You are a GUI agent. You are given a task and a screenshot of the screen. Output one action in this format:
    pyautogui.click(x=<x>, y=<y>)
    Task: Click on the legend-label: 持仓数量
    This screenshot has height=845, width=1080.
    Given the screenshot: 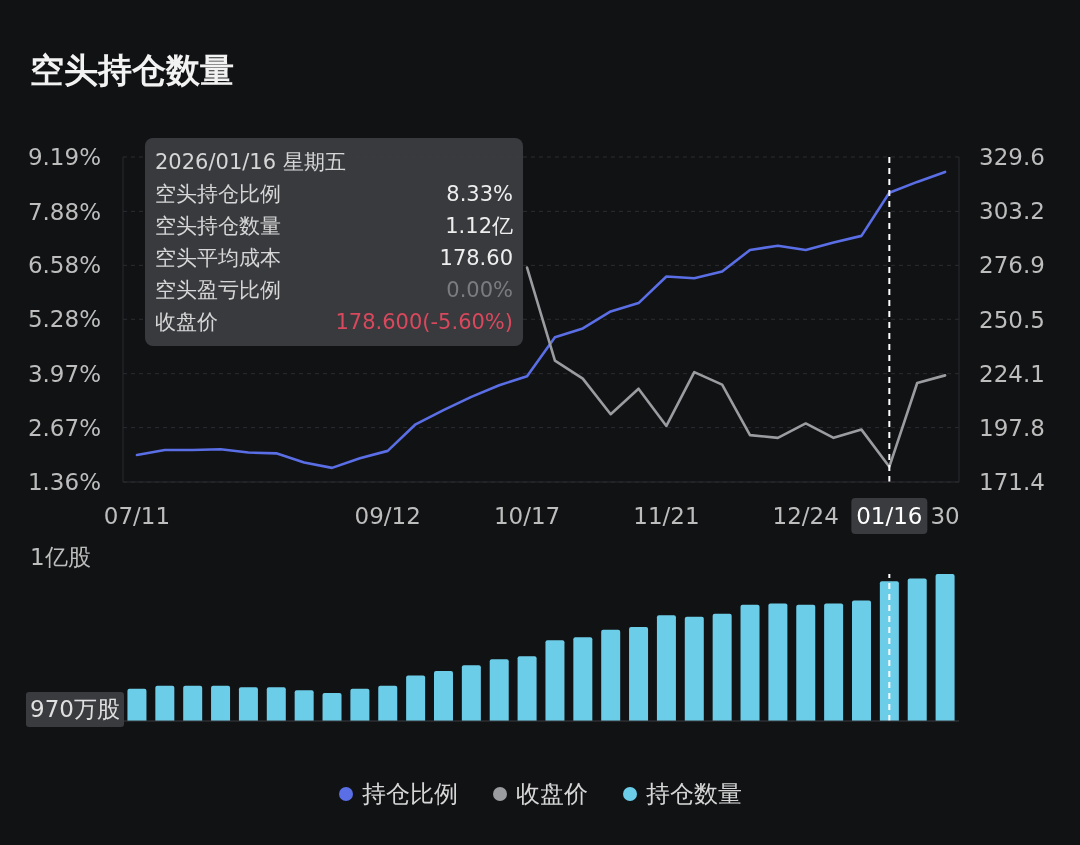 What is the action you would take?
    pyautogui.click(x=694, y=794)
    